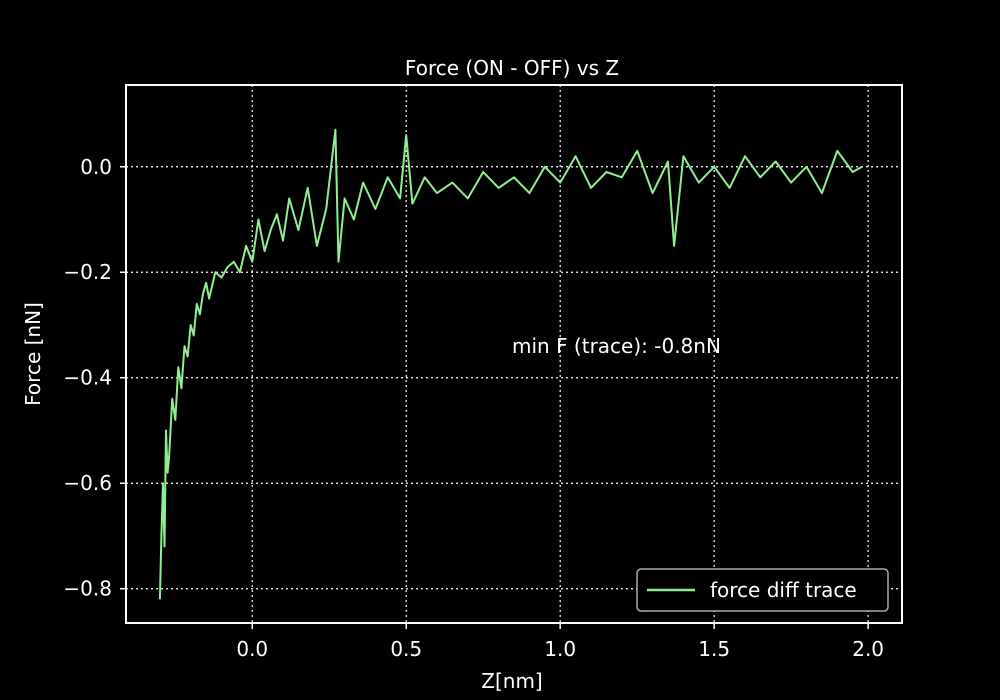 The height and width of the screenshot is (700, 1000). I want to click on x-ticks: 0.0 0.5 1.0 1.5 2.0, so click(560, 642).